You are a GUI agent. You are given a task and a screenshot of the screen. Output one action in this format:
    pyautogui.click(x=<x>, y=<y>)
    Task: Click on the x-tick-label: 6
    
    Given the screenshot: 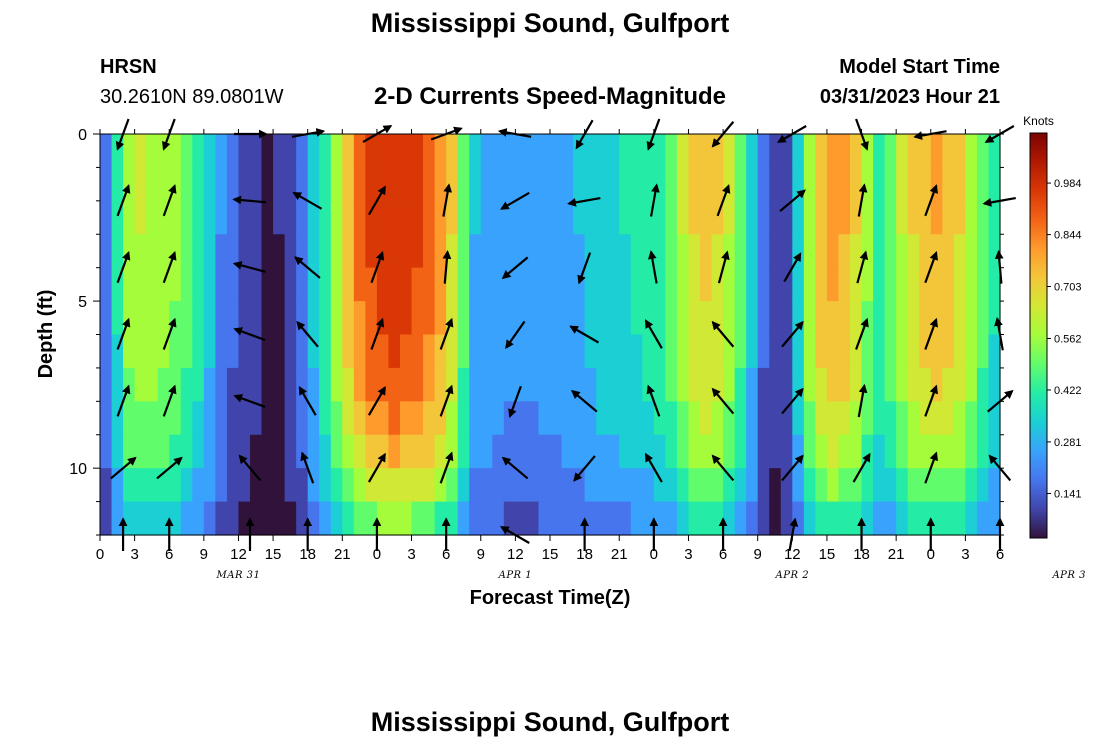 What is the action you would take?
    pyautogui.click(x=446, y=554)
    